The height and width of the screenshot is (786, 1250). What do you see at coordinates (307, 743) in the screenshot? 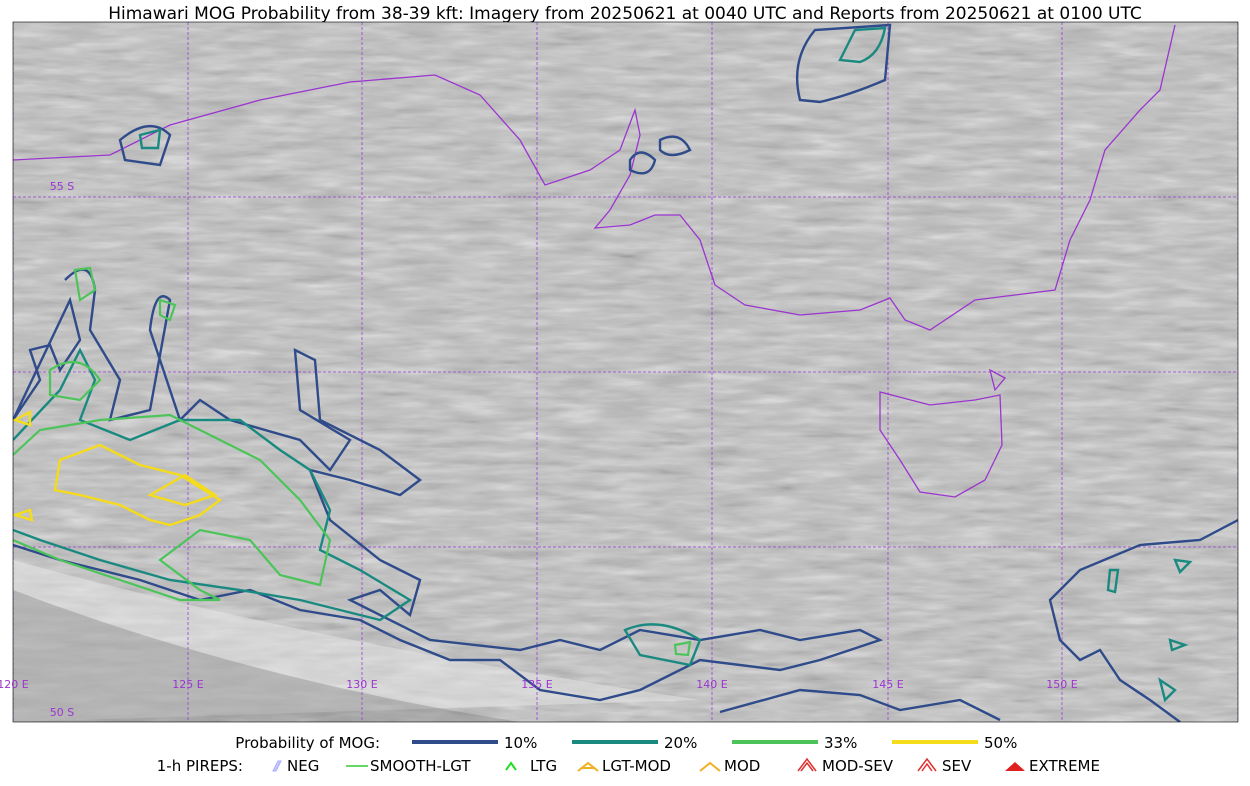
I see `legend-title: Probability of MOG:` at bounding box center [307, 743].